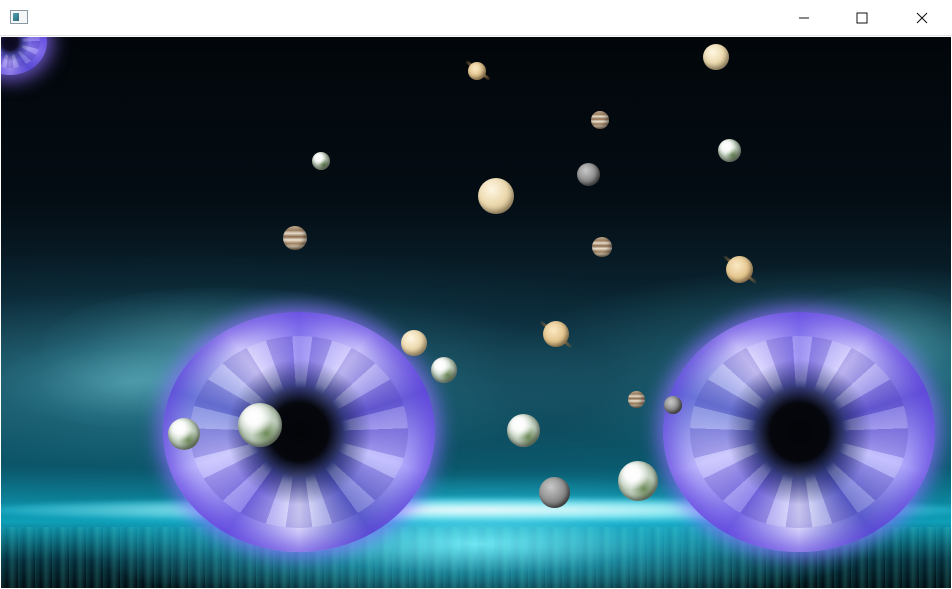  I want to click on minimize-button, so click(804, 18).